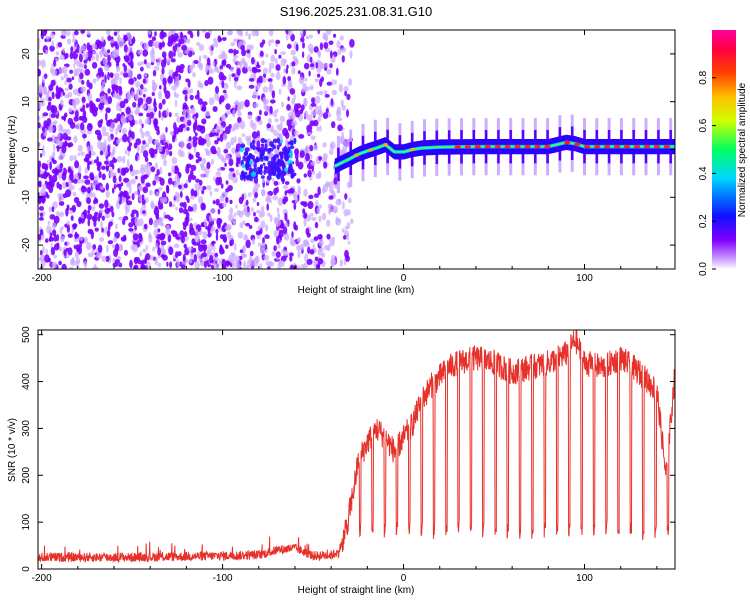 The width and height of the screenshot is (750, 600). What do you see at coordinates (356, 11) in the screenshot?
I see `figure-title: S196.2025.231.08.31.G10` at bounding box center [356, 11].